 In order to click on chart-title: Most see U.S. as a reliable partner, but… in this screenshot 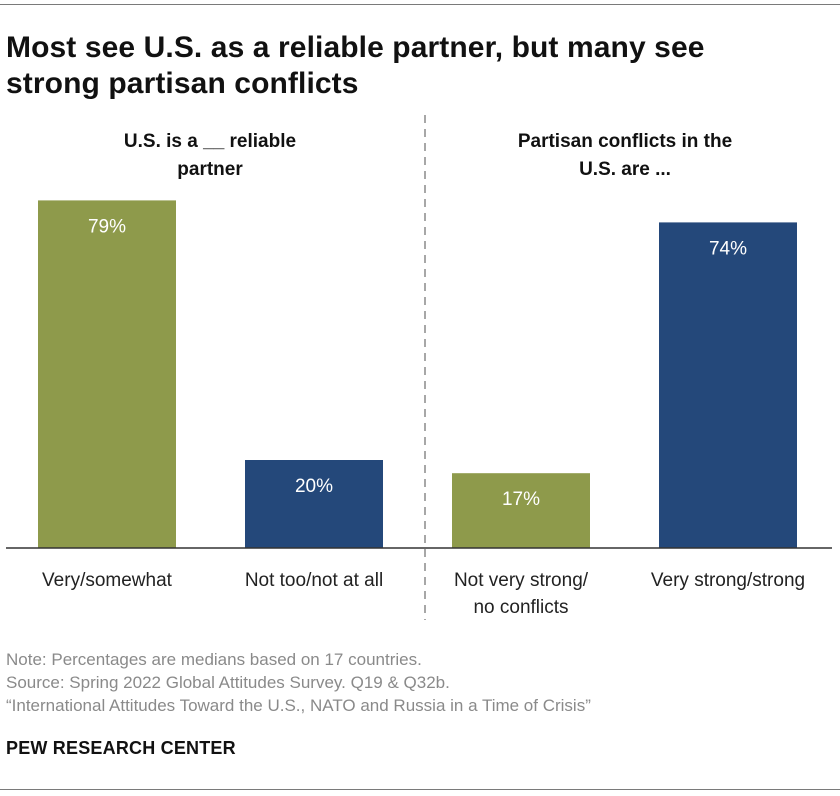, I will do `click(355, 65)`.